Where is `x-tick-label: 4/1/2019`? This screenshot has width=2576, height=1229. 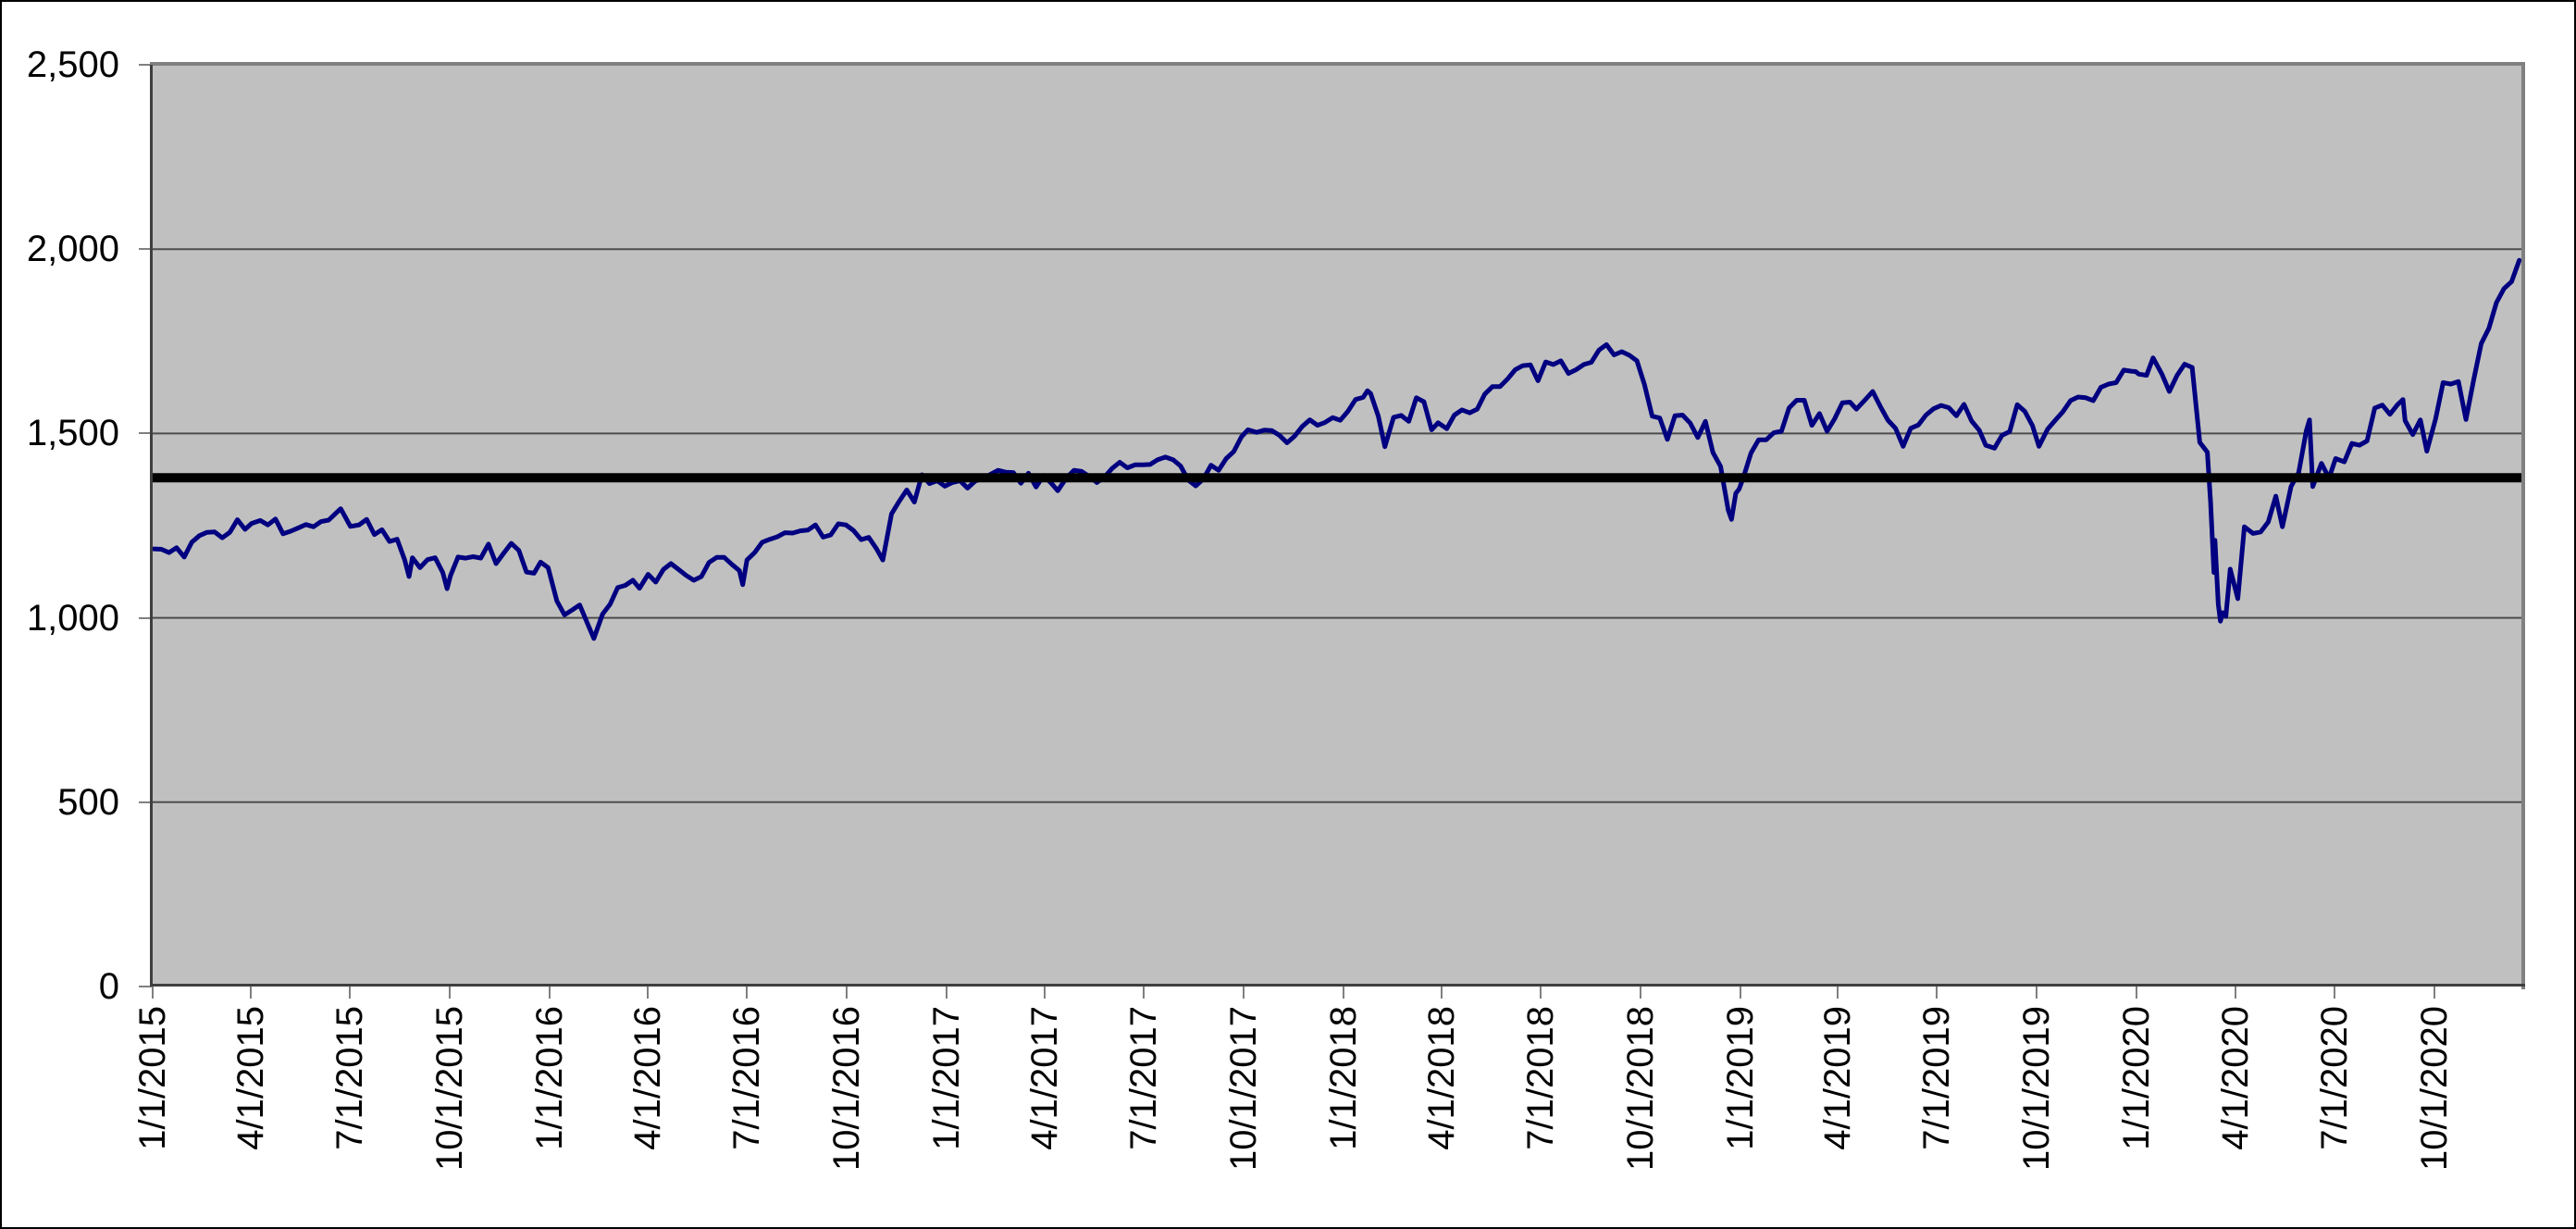 x-tick-label: 4/1/2019 is located at coordinates (1838, 1078).